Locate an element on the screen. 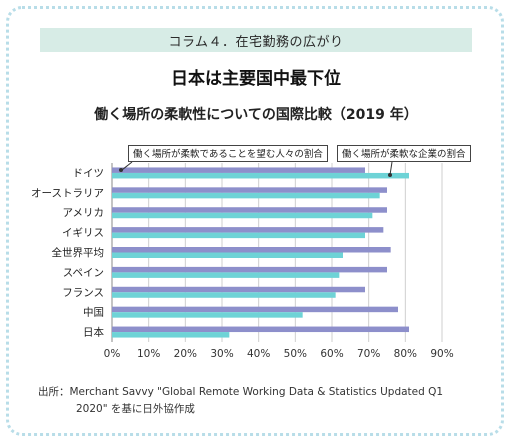  legend-leader-wish is located at coordinates (127, 166).